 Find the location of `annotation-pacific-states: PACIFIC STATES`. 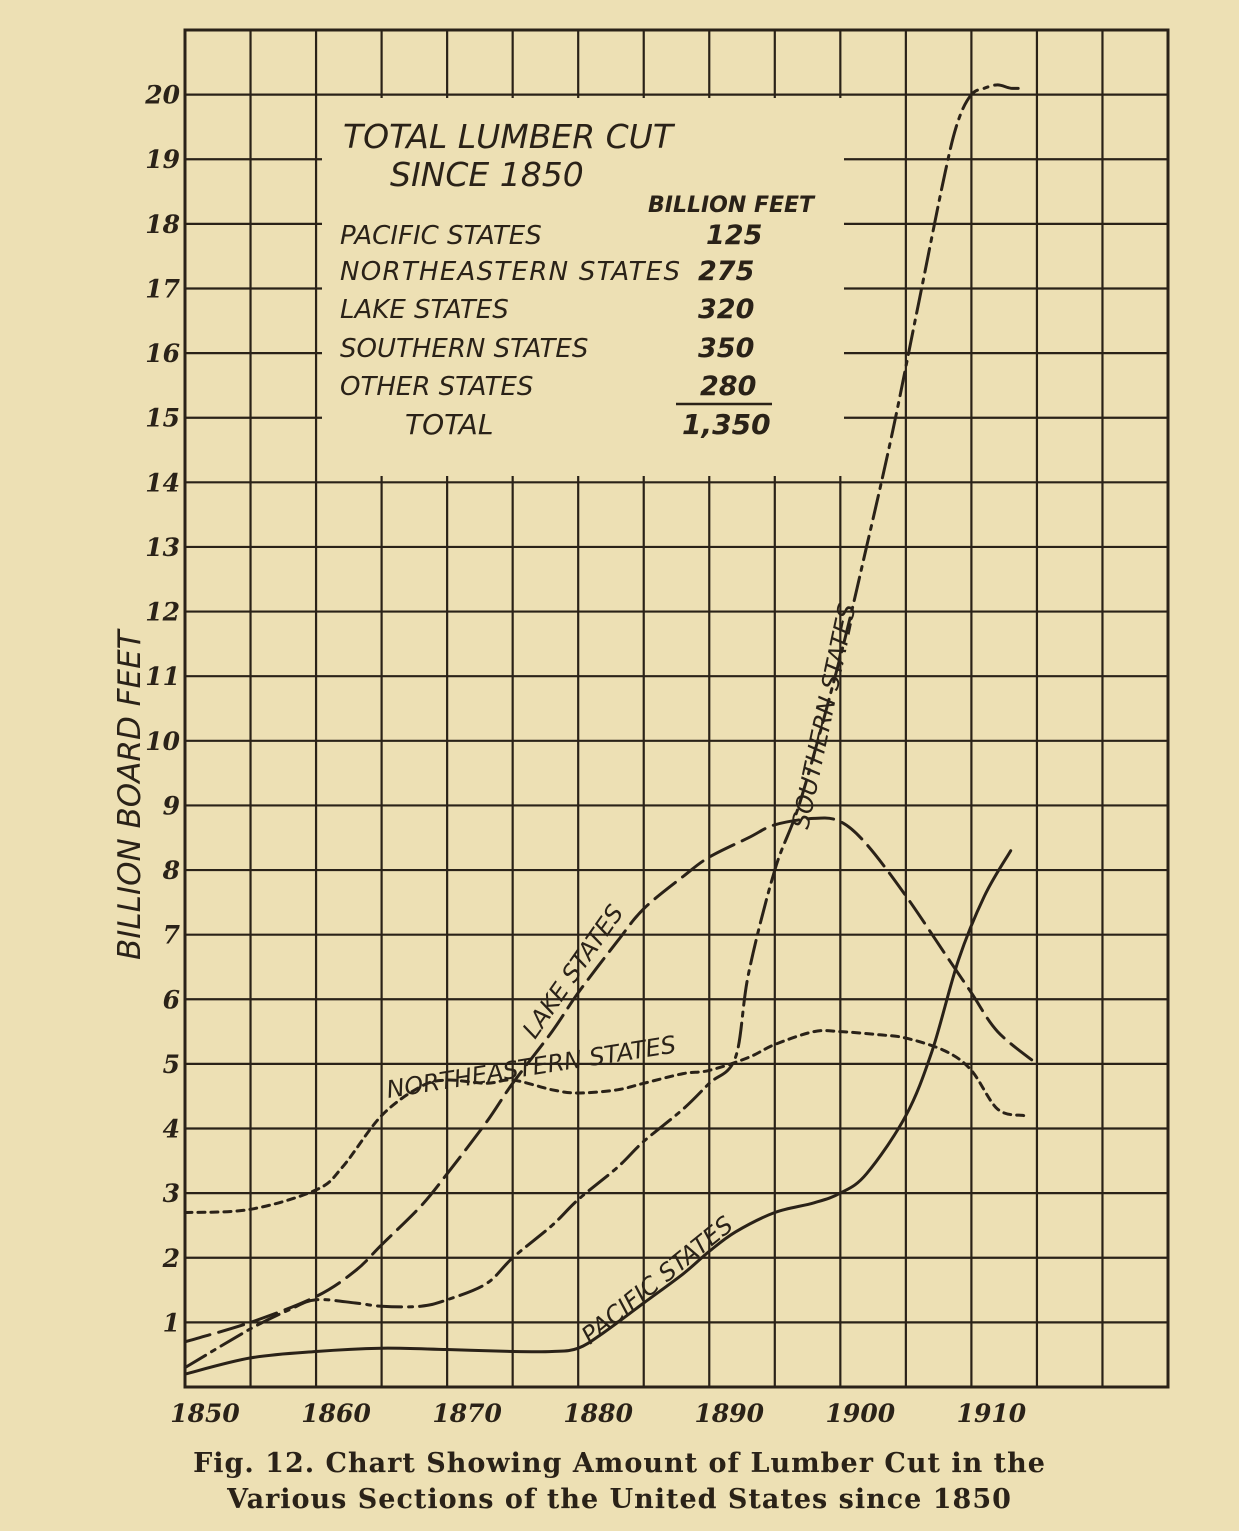

annotation-pacific-states: PACIFIC STATES is located at coordinates (657, 1280).